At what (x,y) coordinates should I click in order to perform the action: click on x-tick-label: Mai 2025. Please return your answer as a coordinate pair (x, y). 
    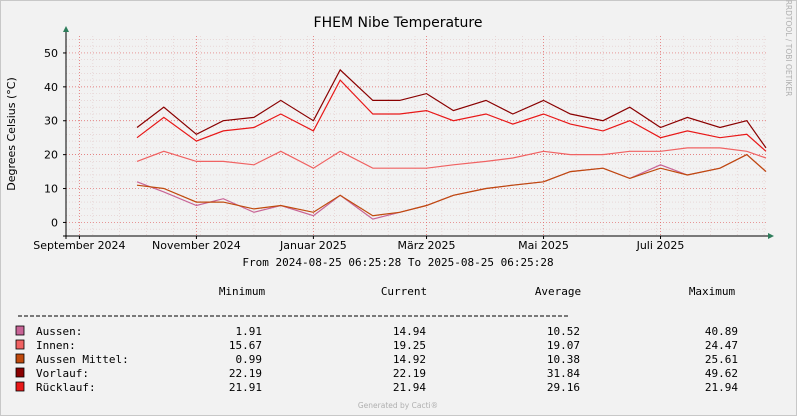
    Looking at the image, I should click on (543, 245).